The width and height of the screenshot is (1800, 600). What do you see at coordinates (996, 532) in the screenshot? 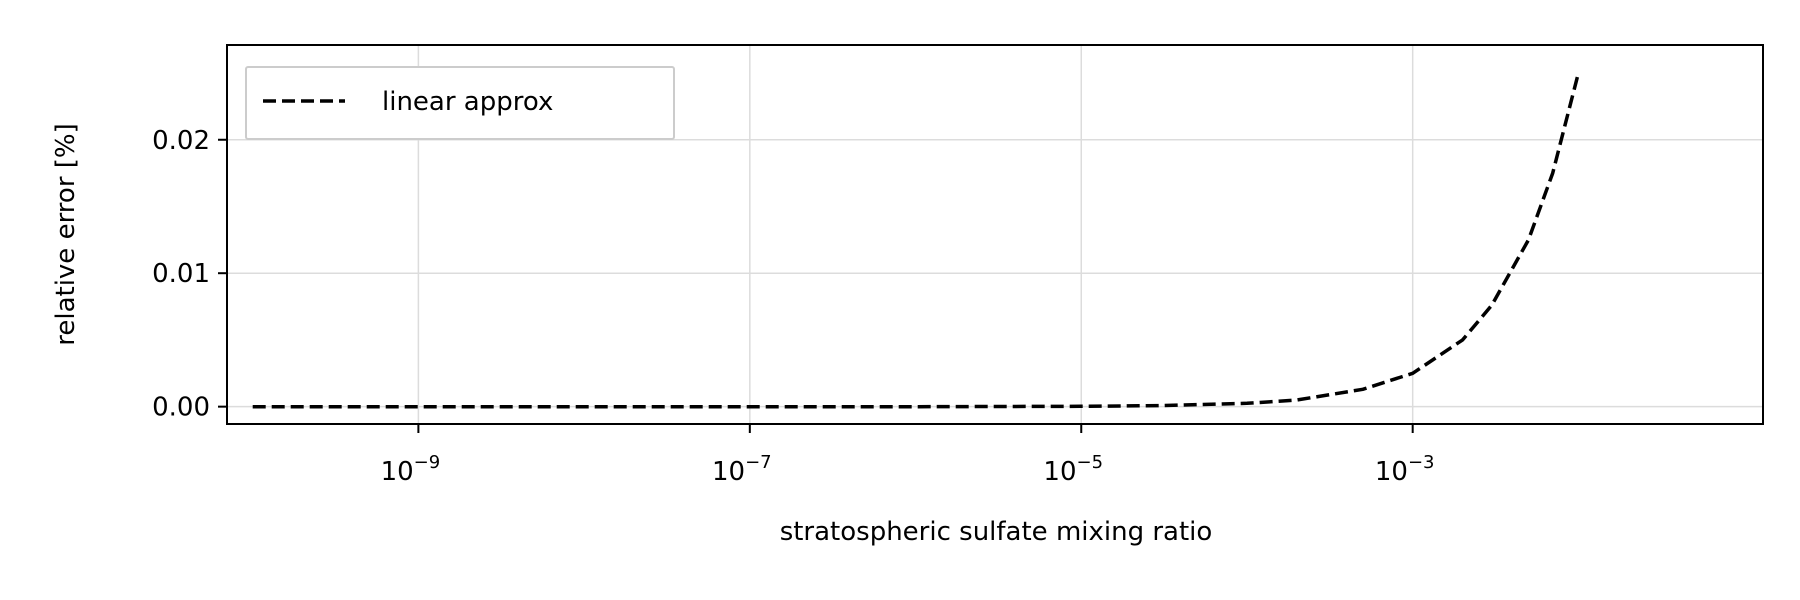
I see `x-axis-label: stratospheric sulfate mixing ratio` at bounding box center [996, 532].